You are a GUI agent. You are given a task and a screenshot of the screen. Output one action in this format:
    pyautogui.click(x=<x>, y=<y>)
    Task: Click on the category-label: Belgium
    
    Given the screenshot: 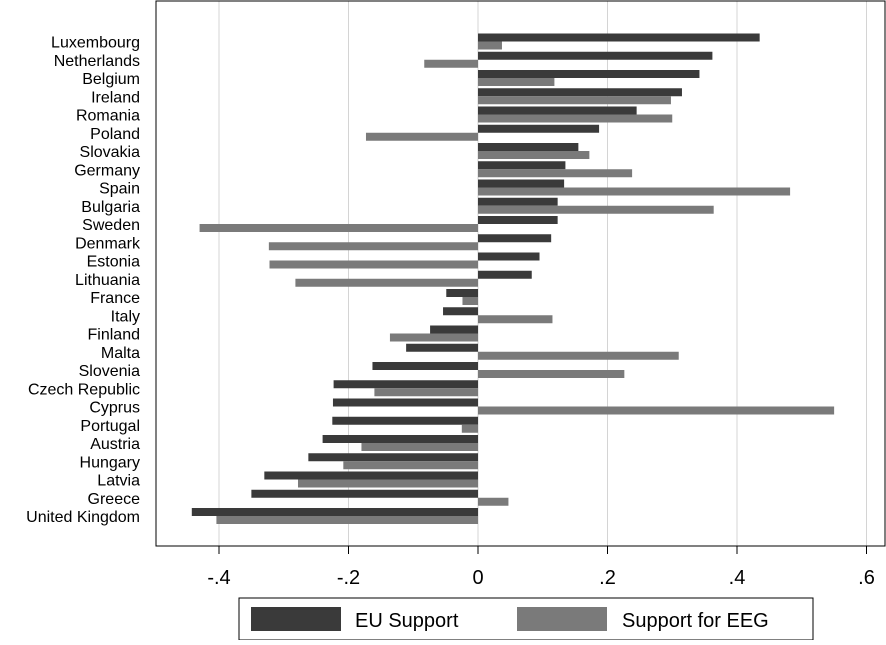 What is the action you would take?
    pyautogui.click(x=111, y=79)
    